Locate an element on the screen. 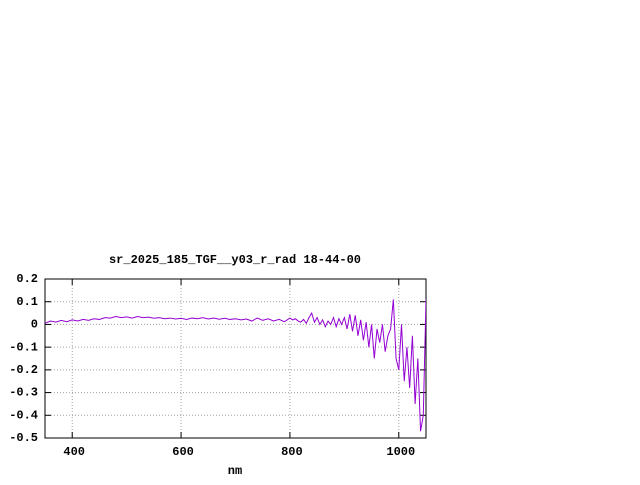 The width and height of the screenshot is (640, 485). y-tick-label: -0.4 is located at coordinates (23, 415).